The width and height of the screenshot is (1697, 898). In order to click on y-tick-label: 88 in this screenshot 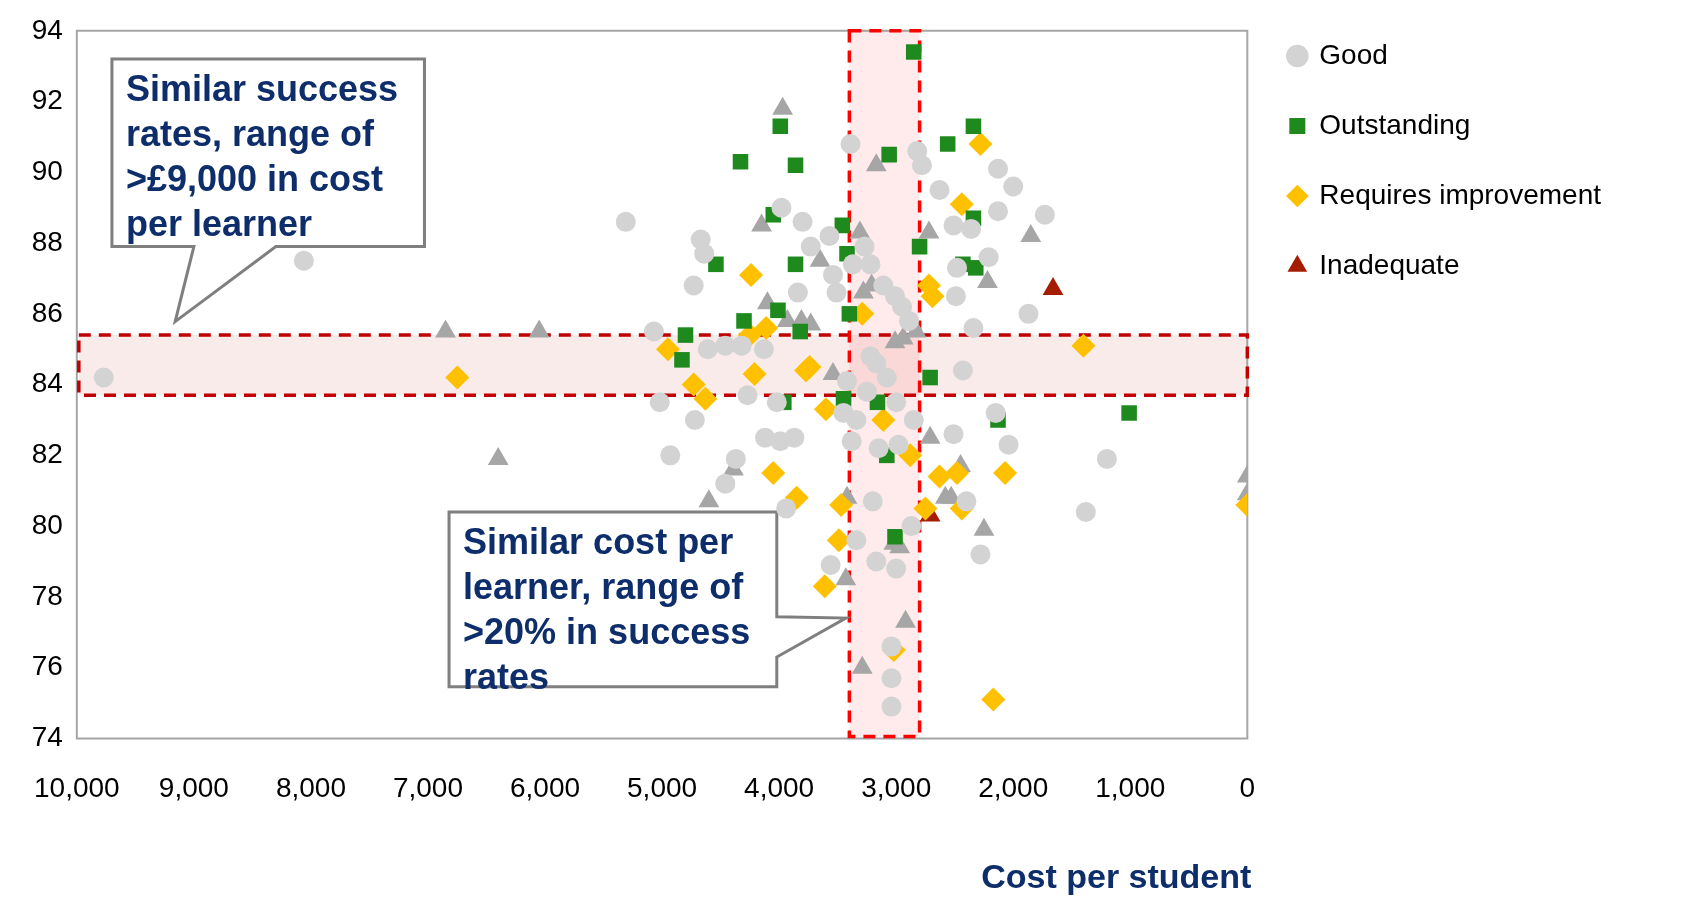, I will do `click(47, 241)`.